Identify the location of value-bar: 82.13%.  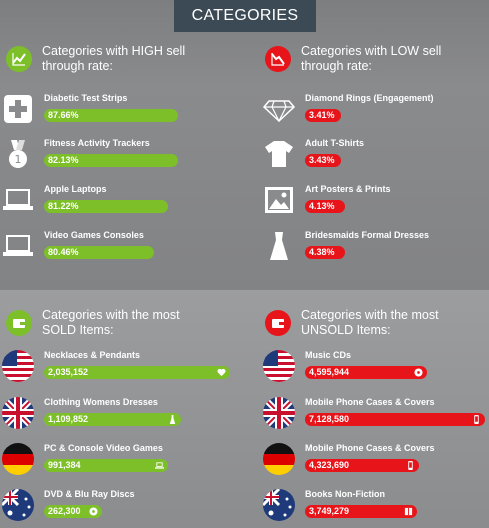
(111, 160).